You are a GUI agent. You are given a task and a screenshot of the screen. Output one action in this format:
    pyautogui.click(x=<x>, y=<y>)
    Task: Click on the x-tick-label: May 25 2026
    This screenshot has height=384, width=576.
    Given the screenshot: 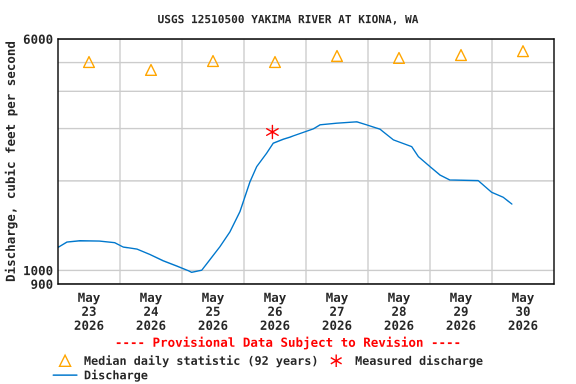 What is the action you would take?
    pyautogui.click(x=213, y=311)
    